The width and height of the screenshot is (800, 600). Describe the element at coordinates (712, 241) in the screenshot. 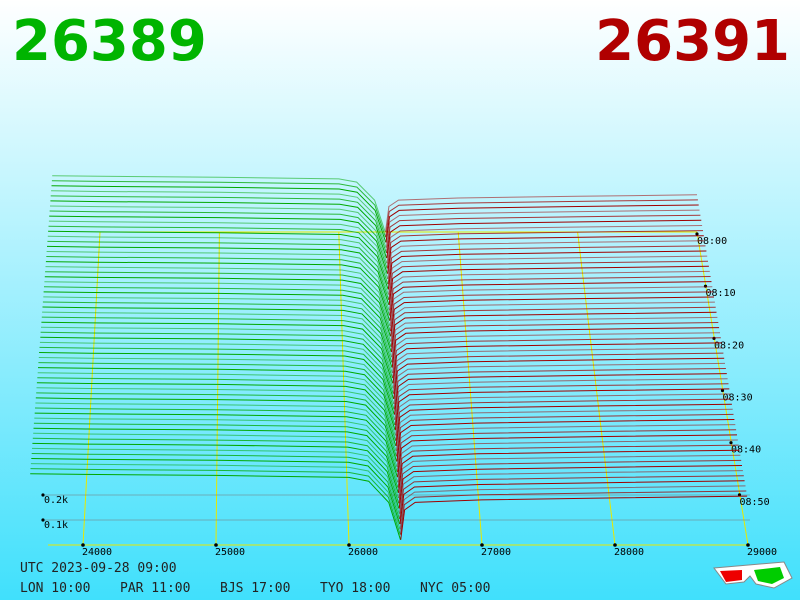

I see `time-label: 08:00` at that location.